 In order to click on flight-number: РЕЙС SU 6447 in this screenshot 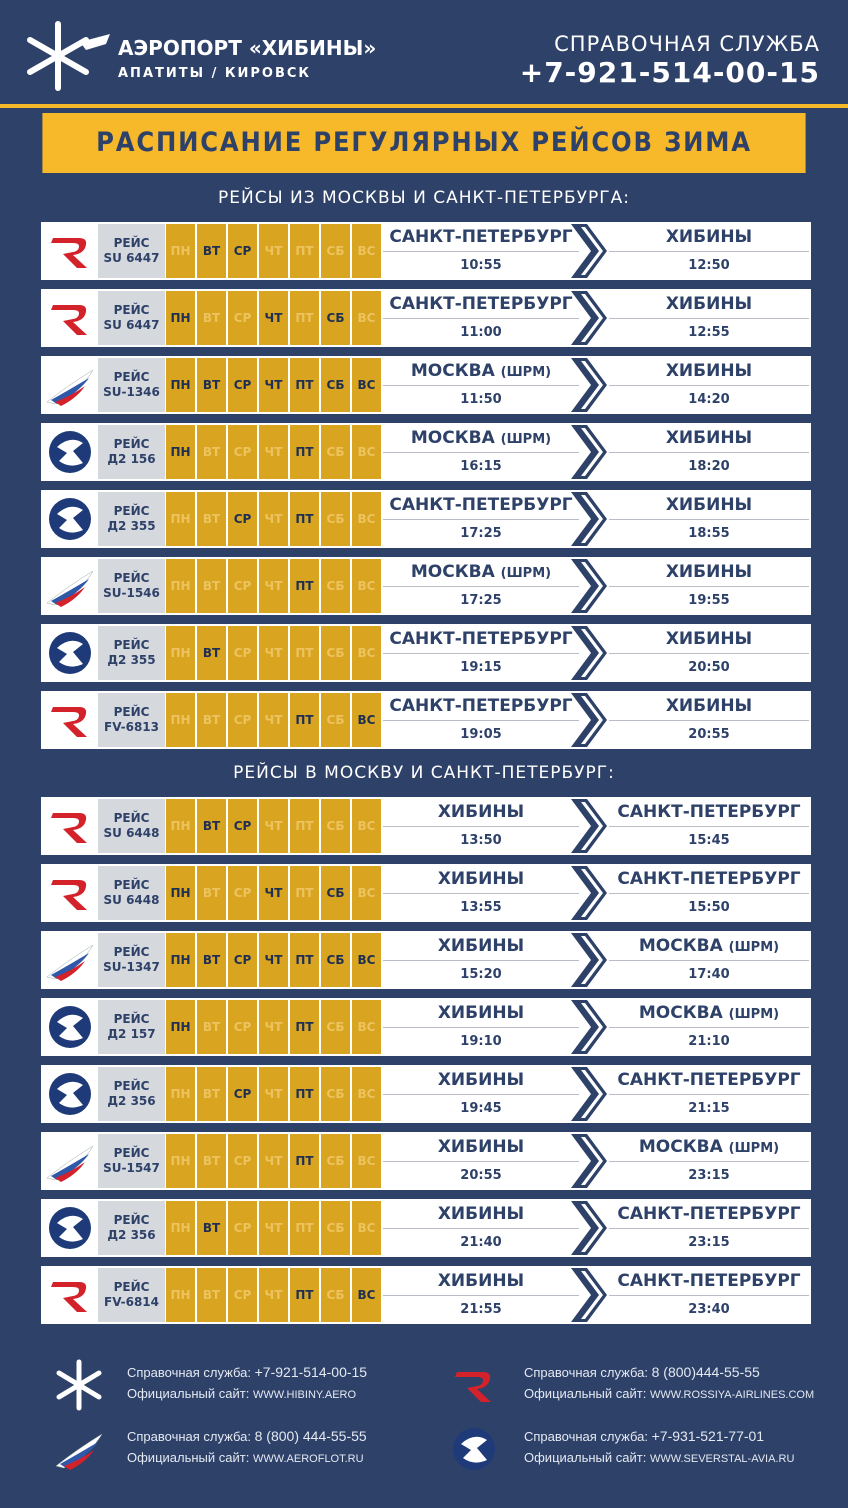, I will do `click(131, 318)`.